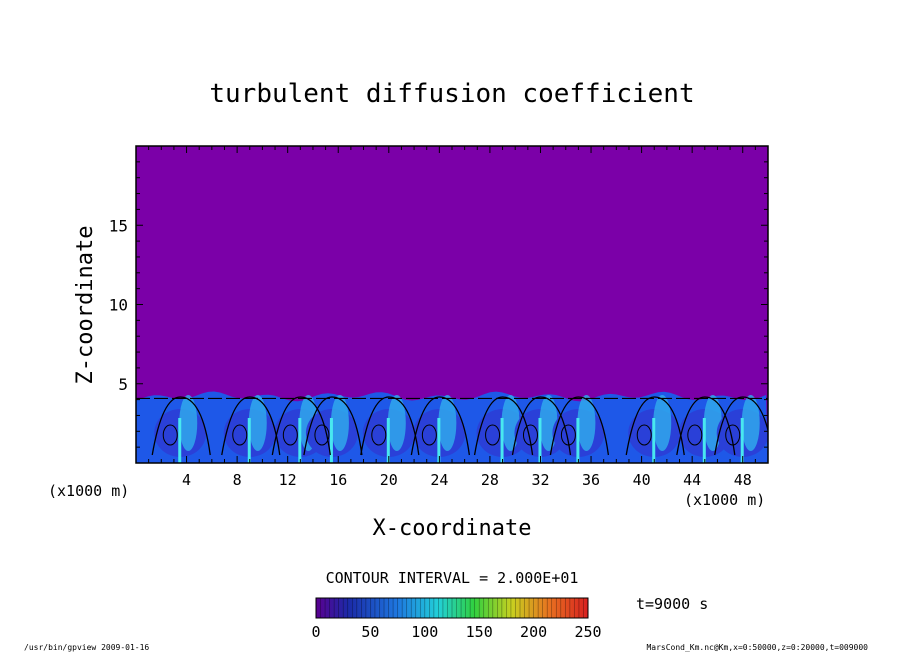  I want to click on x-tick-label: 32, so click(540, 480).